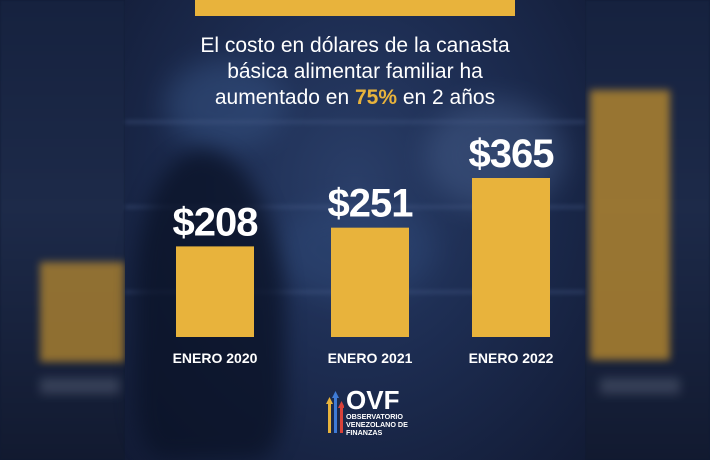  What do you see at coordinates (374, 416) in the screenshot?
I see `logo-subtitle-line-1: OBSERVATORIO` at bounding box center [374, 416].